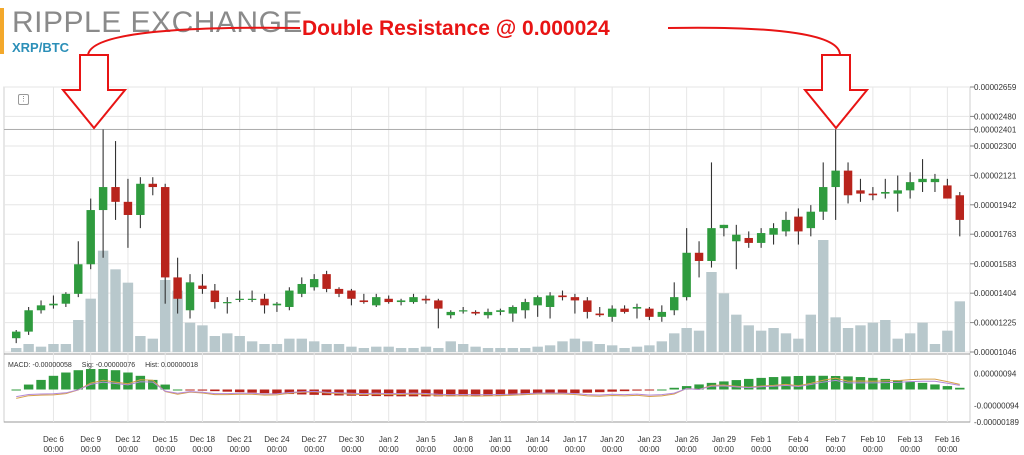  I want to click on price-tick-label: 0.00001225, so click(995, 323).